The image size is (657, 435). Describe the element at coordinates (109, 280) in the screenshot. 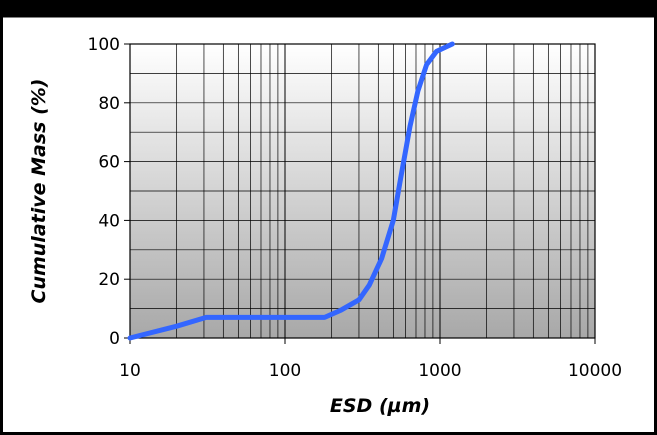

I see `y-tick-label: 20` at that location.